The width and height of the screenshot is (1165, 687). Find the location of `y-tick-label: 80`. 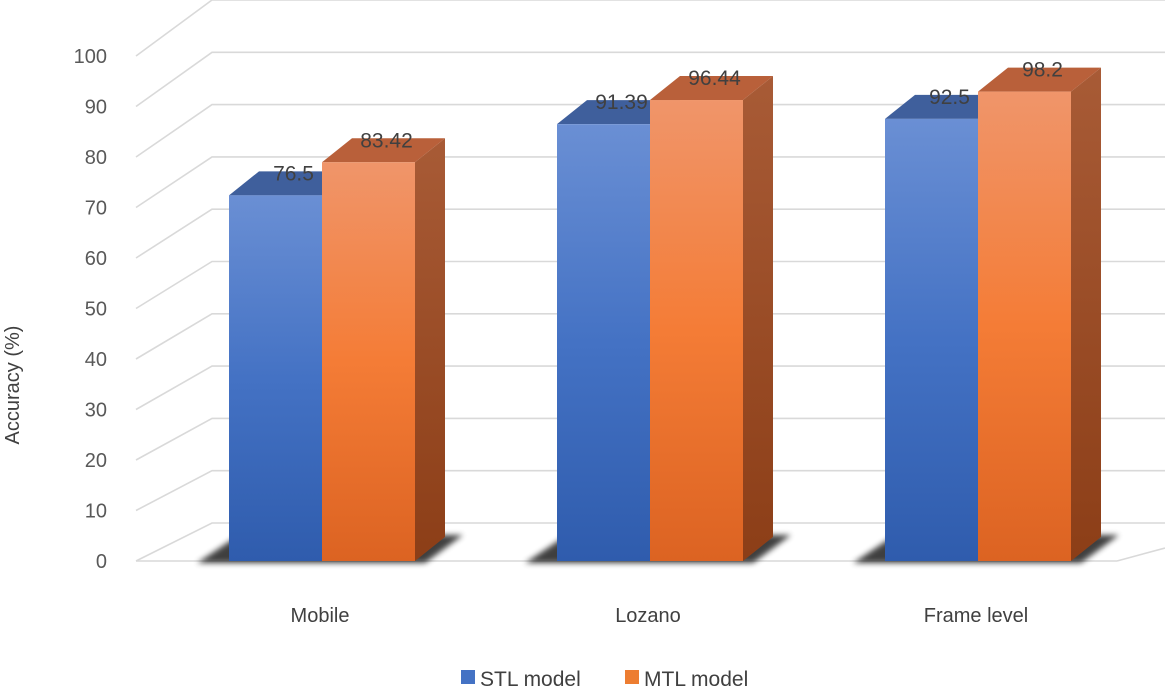

y-tick-label: 80 is located at coordinates (96, 158).